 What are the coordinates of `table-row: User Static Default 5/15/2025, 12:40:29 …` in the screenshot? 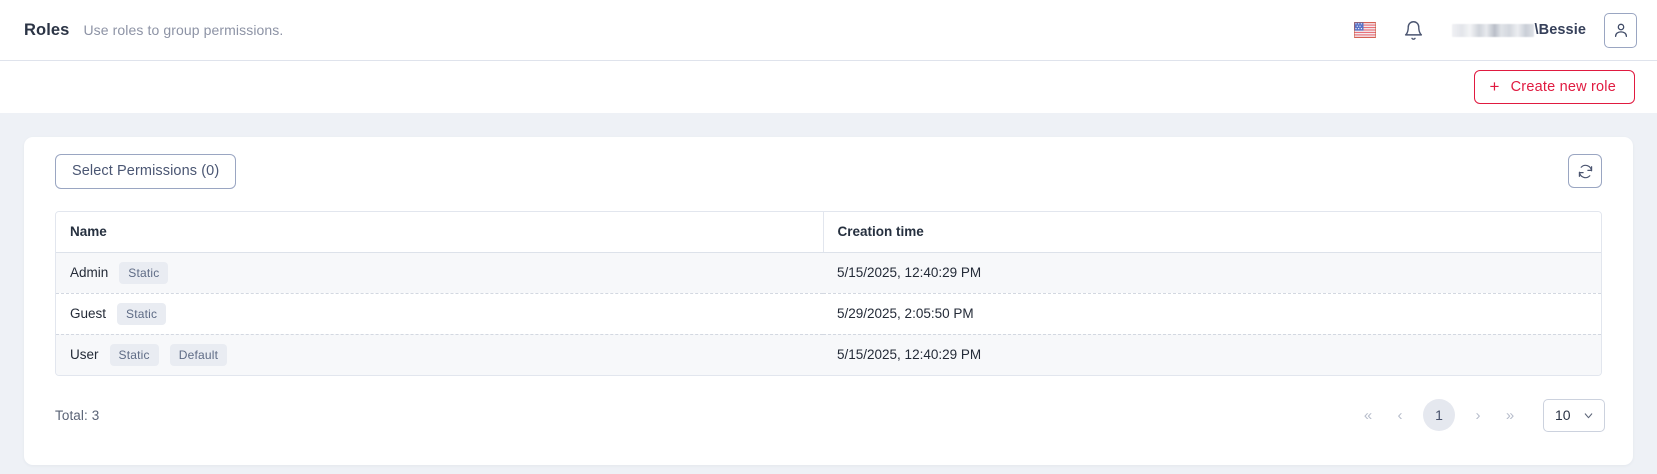 It's located at (828, 354).